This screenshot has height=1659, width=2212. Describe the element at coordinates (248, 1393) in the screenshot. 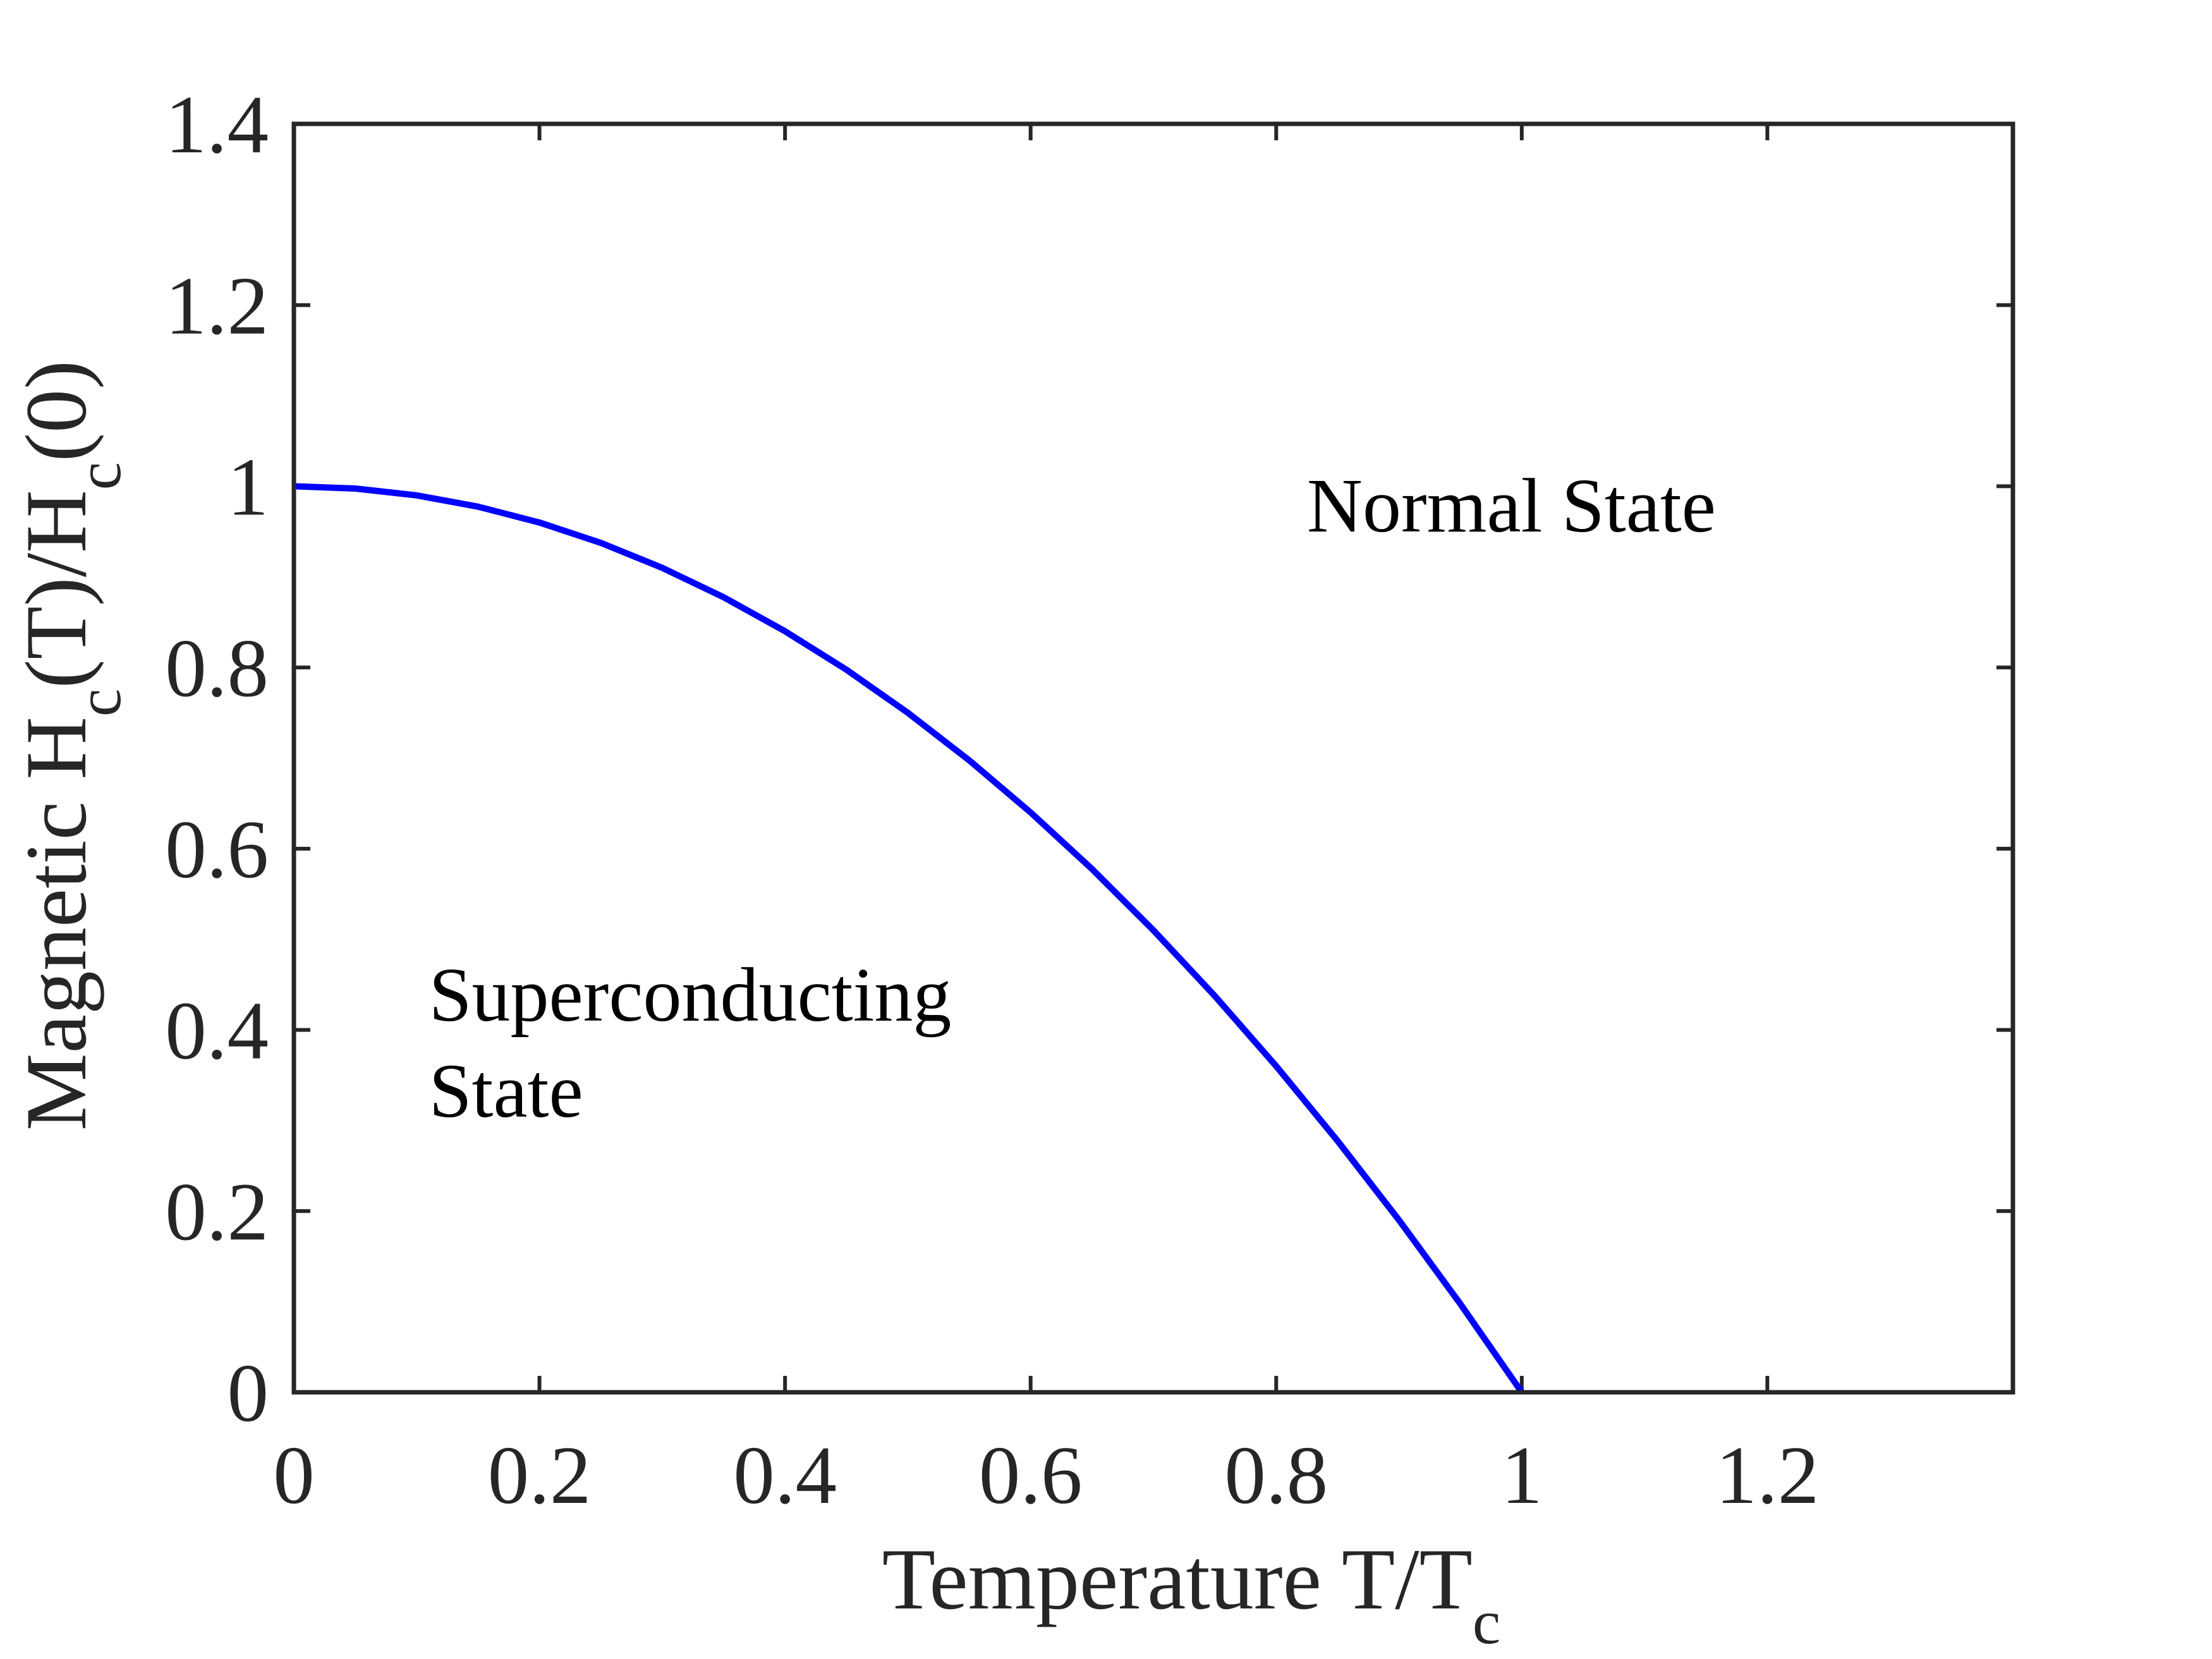

I see `y-tick-label: 0` at that location.